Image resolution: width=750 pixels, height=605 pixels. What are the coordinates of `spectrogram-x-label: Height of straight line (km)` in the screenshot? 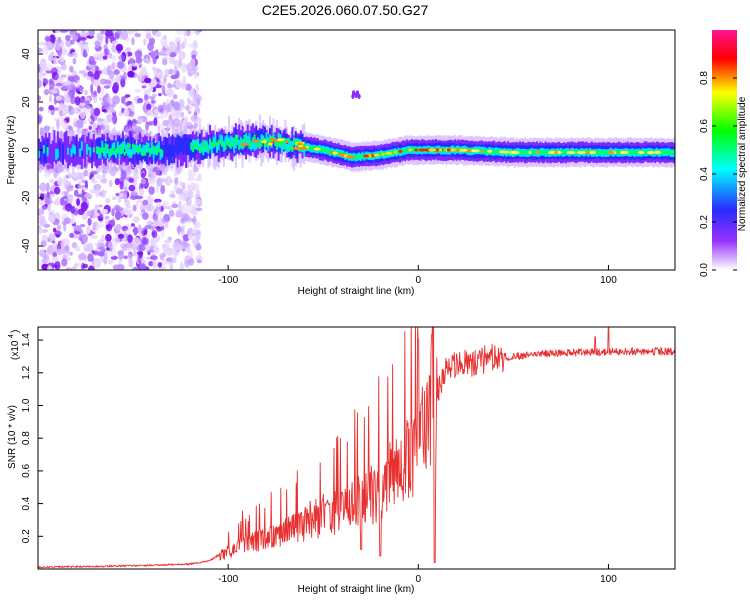 It's located at (356, 291).